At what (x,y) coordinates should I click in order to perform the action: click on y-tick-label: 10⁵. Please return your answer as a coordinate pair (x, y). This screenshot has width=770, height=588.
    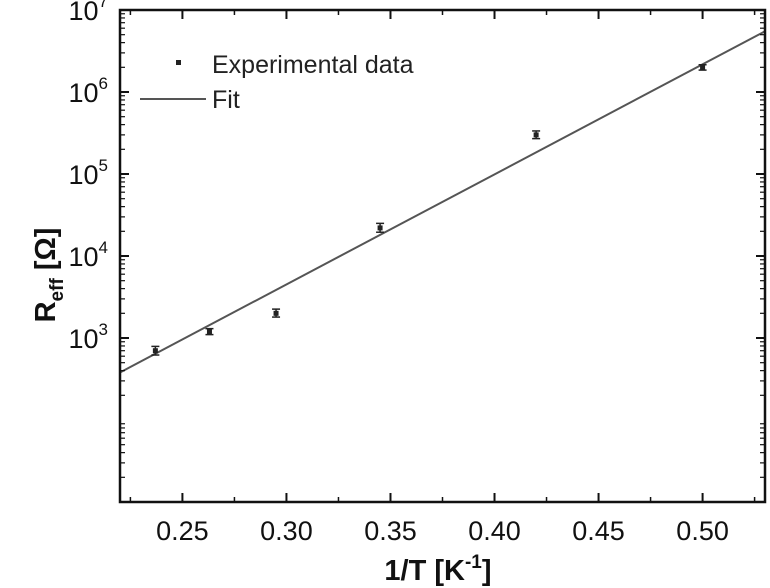
    Looking at the image, I should click on (88, 173).